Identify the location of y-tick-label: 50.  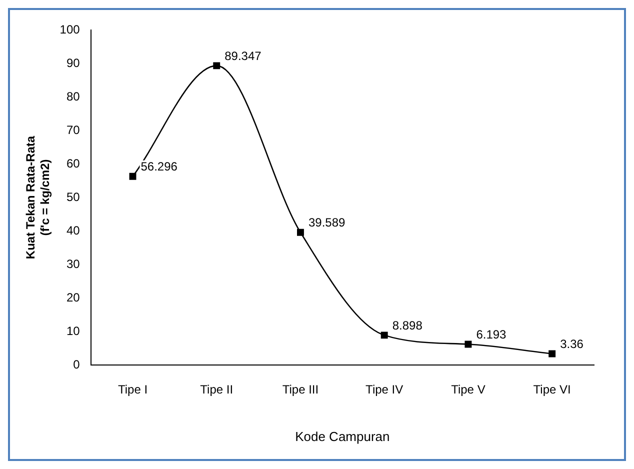
(73, 197).